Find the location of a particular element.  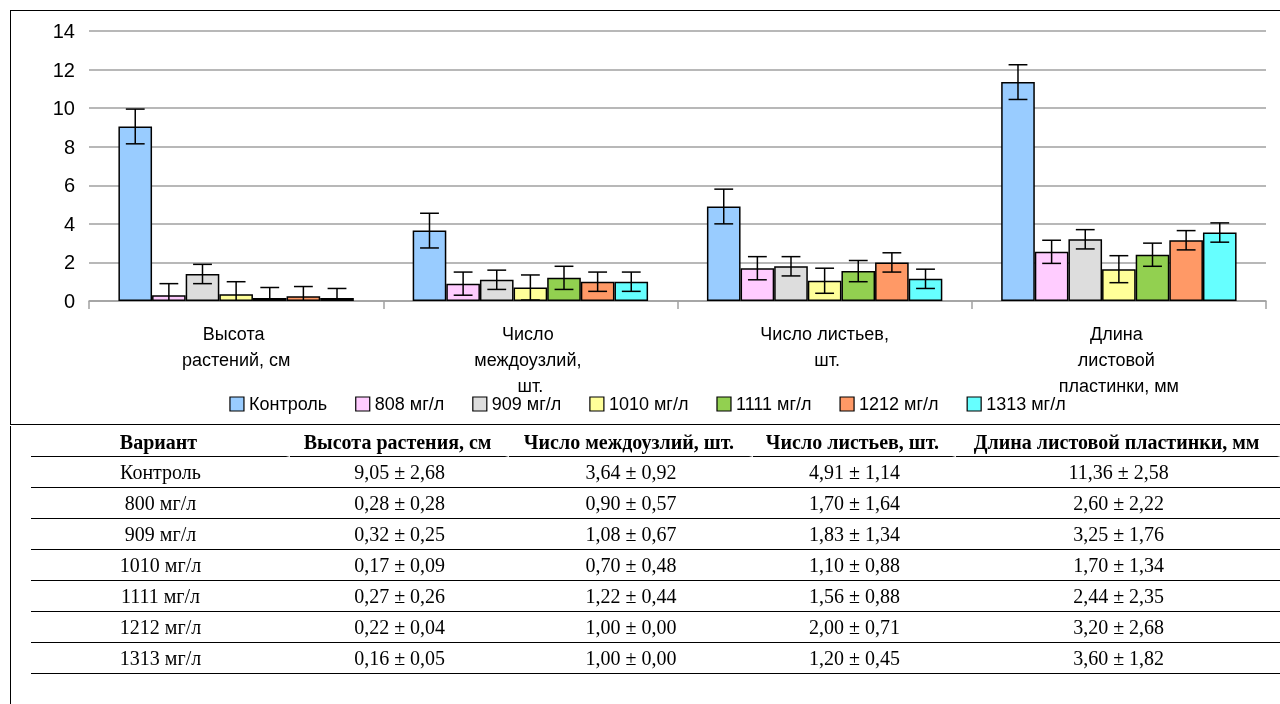

text: 4,91 ± 1,14 is located at coordinates (854, 472).